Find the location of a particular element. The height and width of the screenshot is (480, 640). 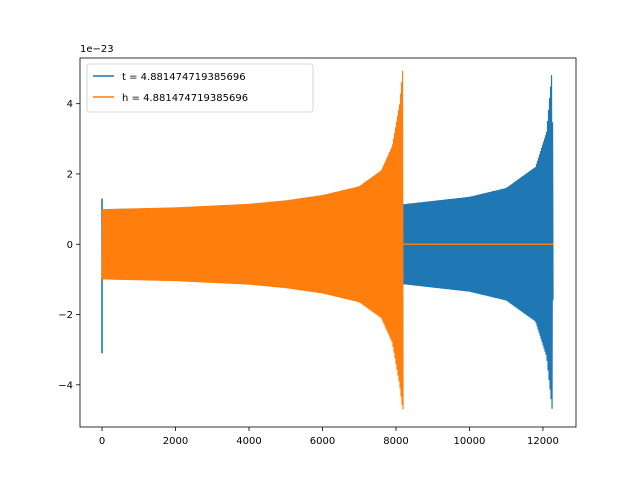

x-tick-label: 4000 is located at coordinates (248, 441).